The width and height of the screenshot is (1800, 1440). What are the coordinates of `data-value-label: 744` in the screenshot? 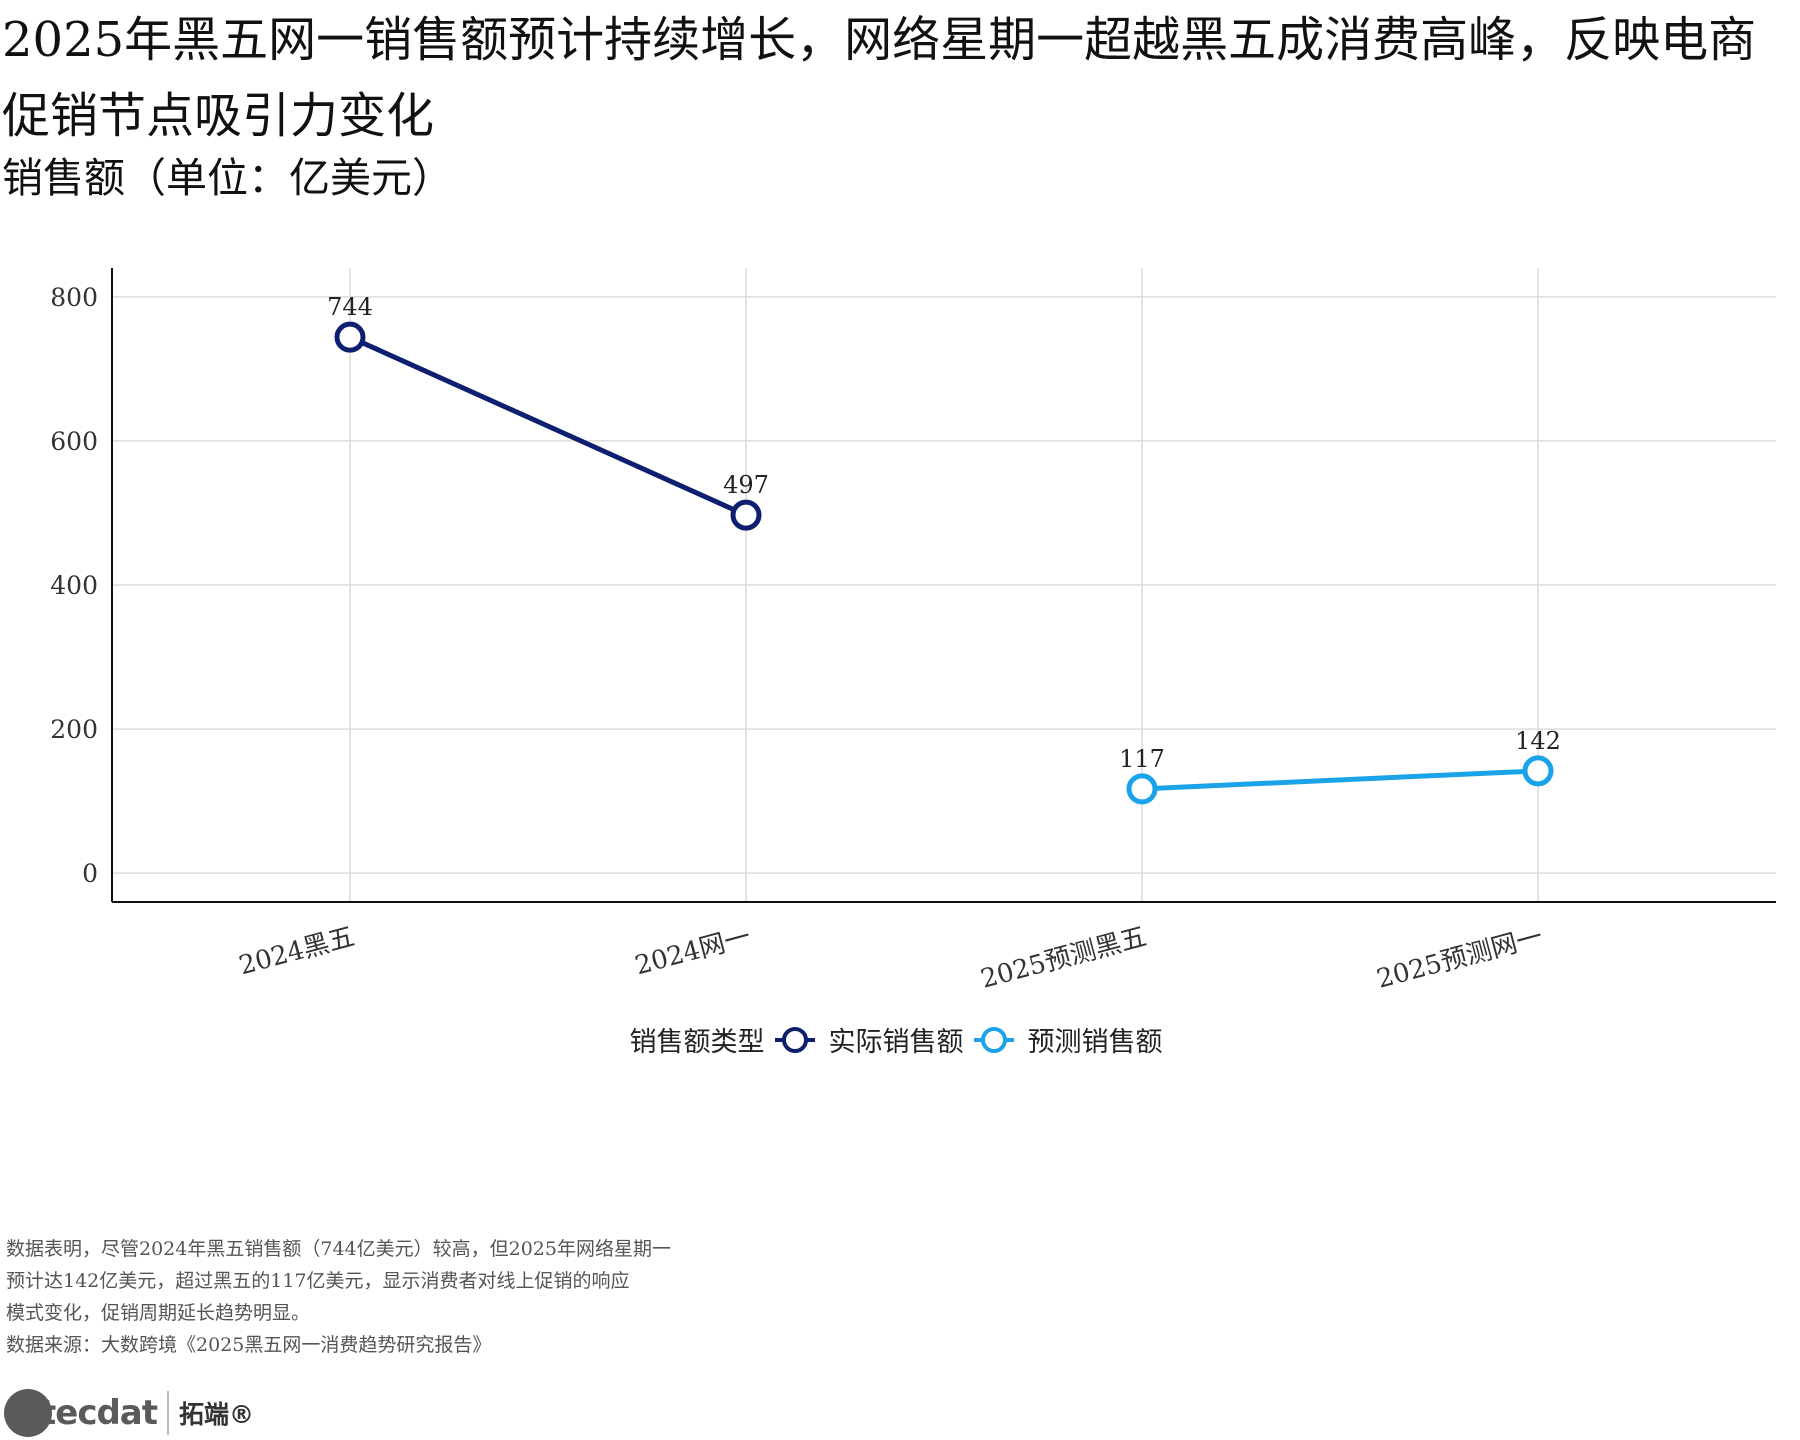 It's located at (350, 307).